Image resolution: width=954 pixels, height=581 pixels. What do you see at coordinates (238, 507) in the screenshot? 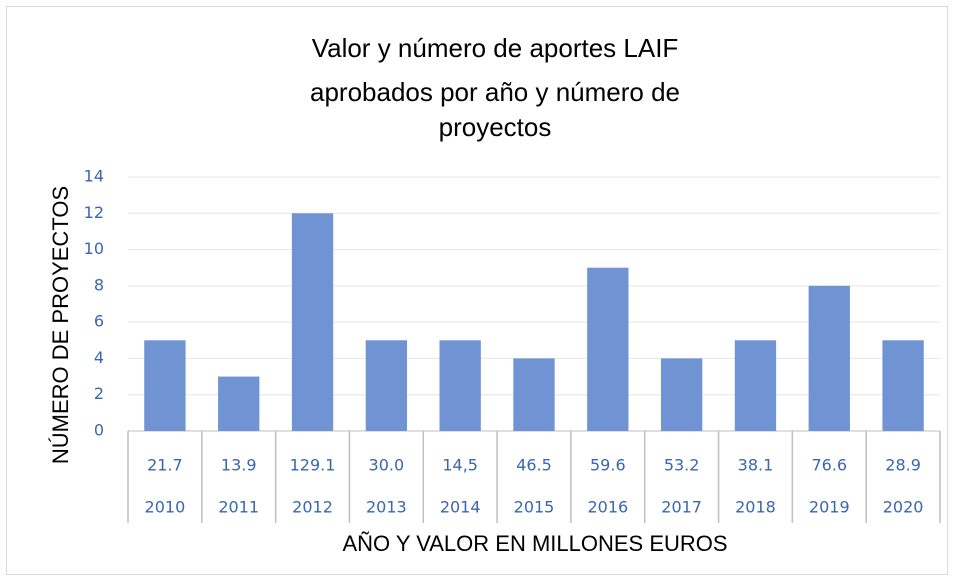
I see `x-tick-label: 2011` at bounding box center [238, 507].